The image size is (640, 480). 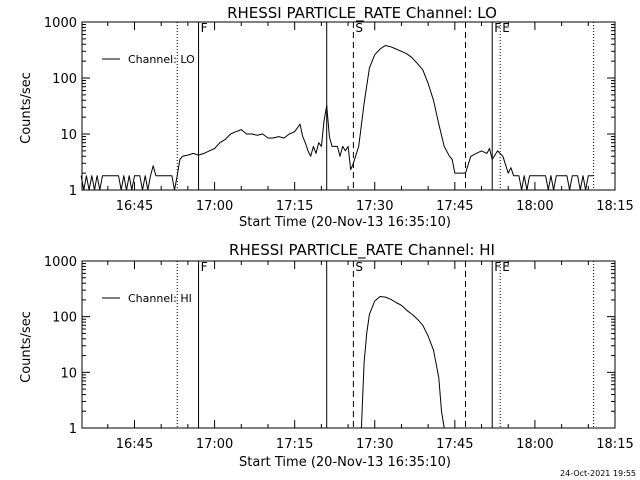 What do you see at coordinates (362, 250) in the screenshot?
I see `chart-title: RHESSI PARTICLE_RATE Channel: HI` at bounding box center [362, 250].